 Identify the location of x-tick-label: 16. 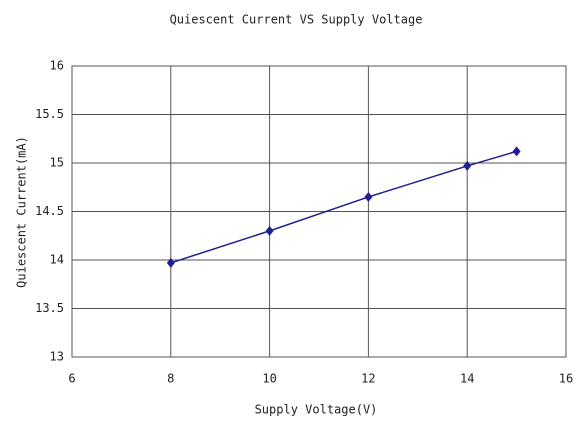
(566, 379).